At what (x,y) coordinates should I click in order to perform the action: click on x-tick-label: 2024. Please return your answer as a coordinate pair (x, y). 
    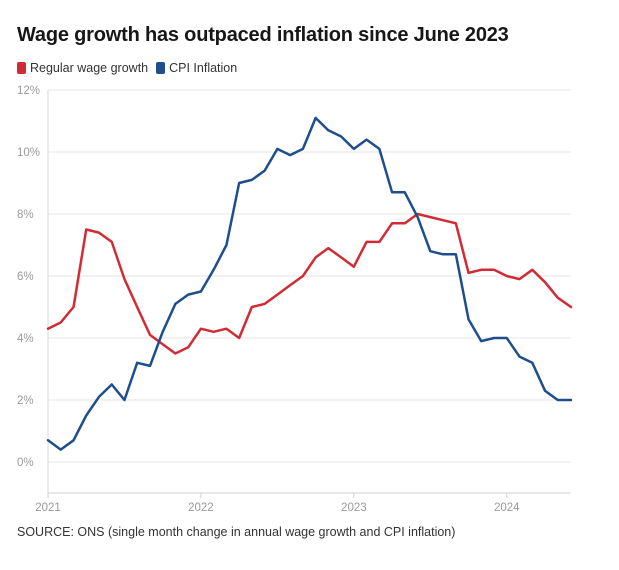
    Looking at the image, I should click on (507, 508).